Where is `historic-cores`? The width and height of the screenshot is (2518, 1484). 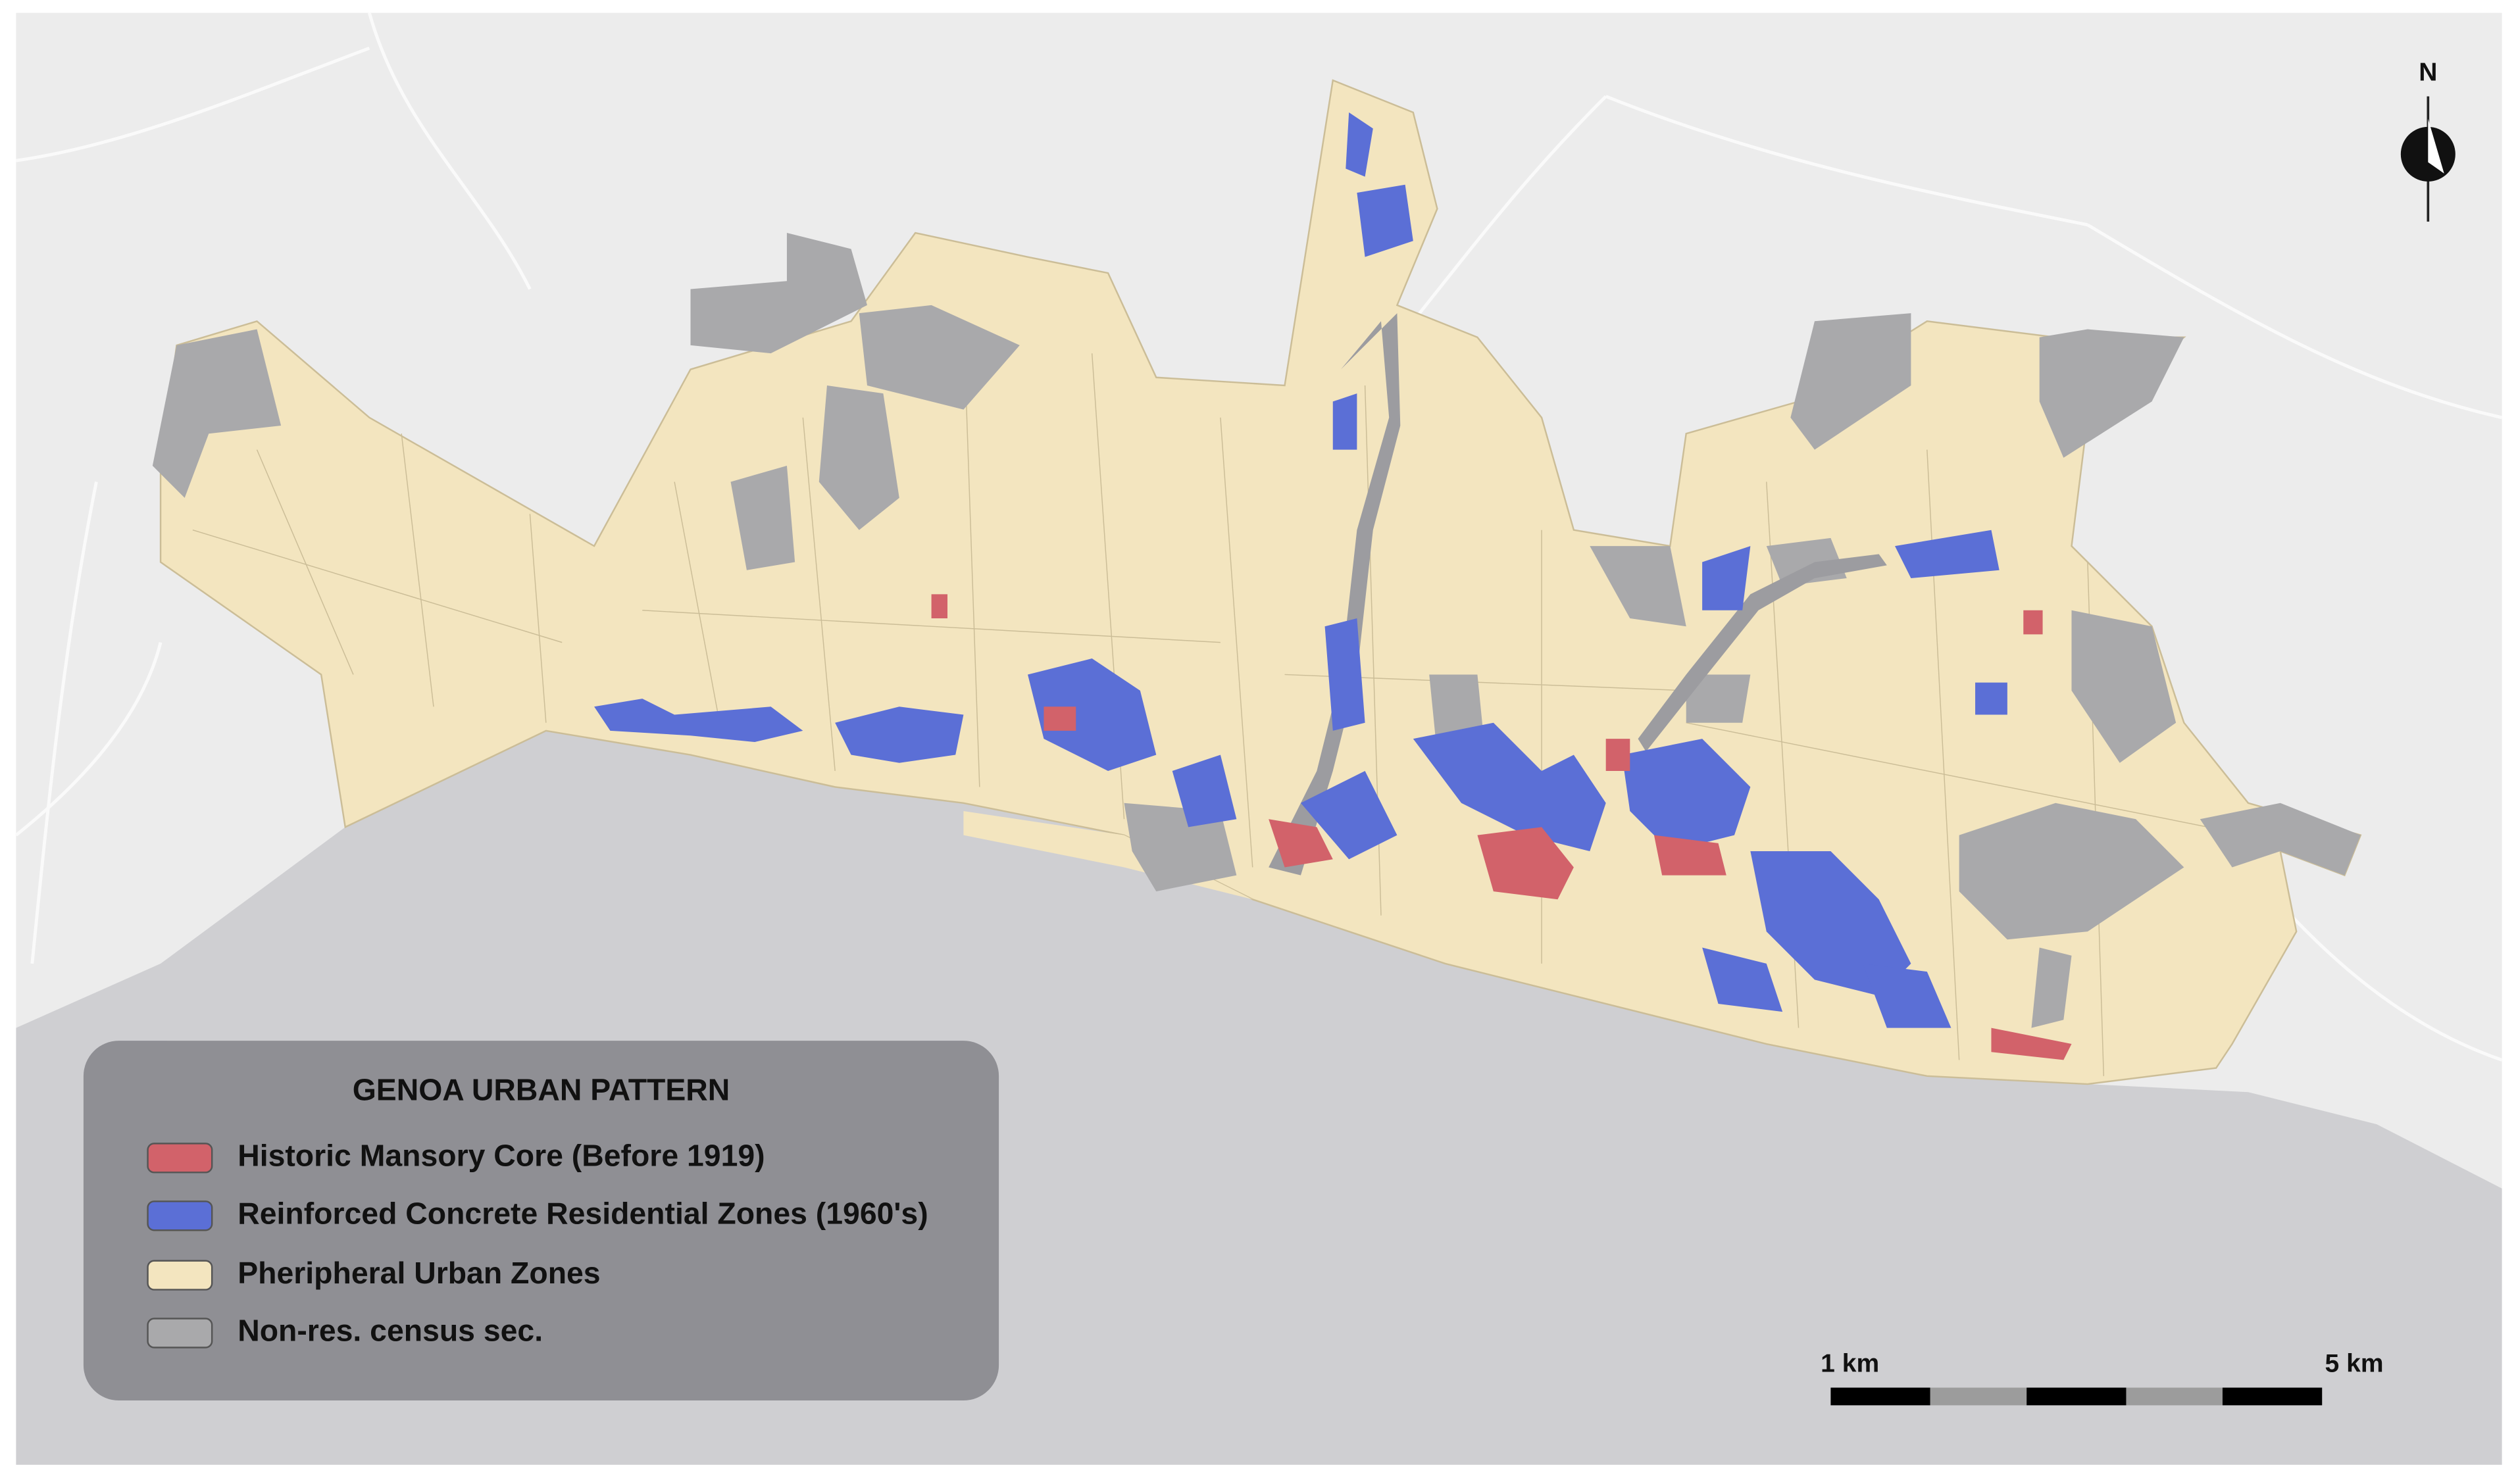
historic-cores is located at coordinates (1501, 827).